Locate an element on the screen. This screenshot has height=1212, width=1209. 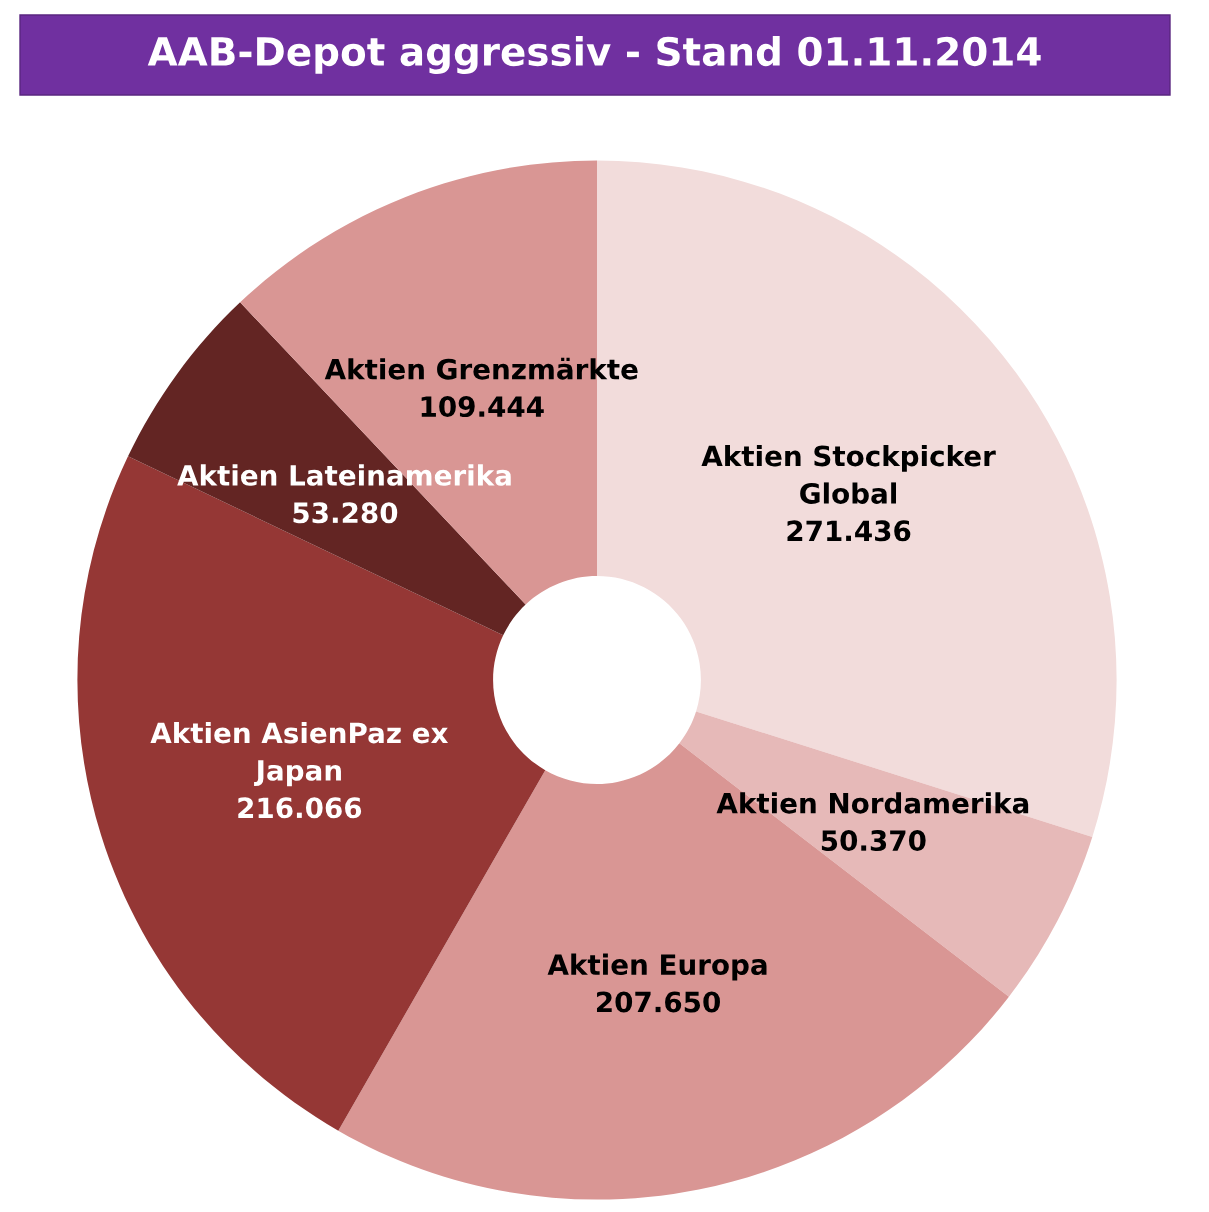
slice-label: Aktien Nordamerika is located at coordinates (872, 803).